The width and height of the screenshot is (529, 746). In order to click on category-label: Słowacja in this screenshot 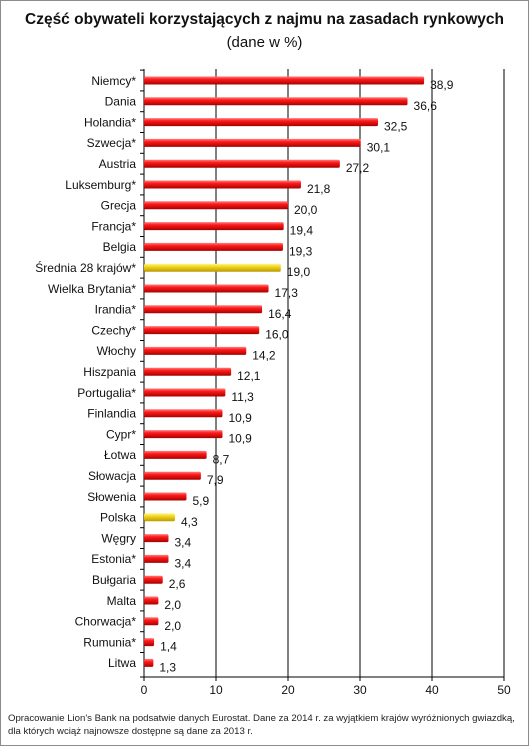, I will do `click(112, 476)`.